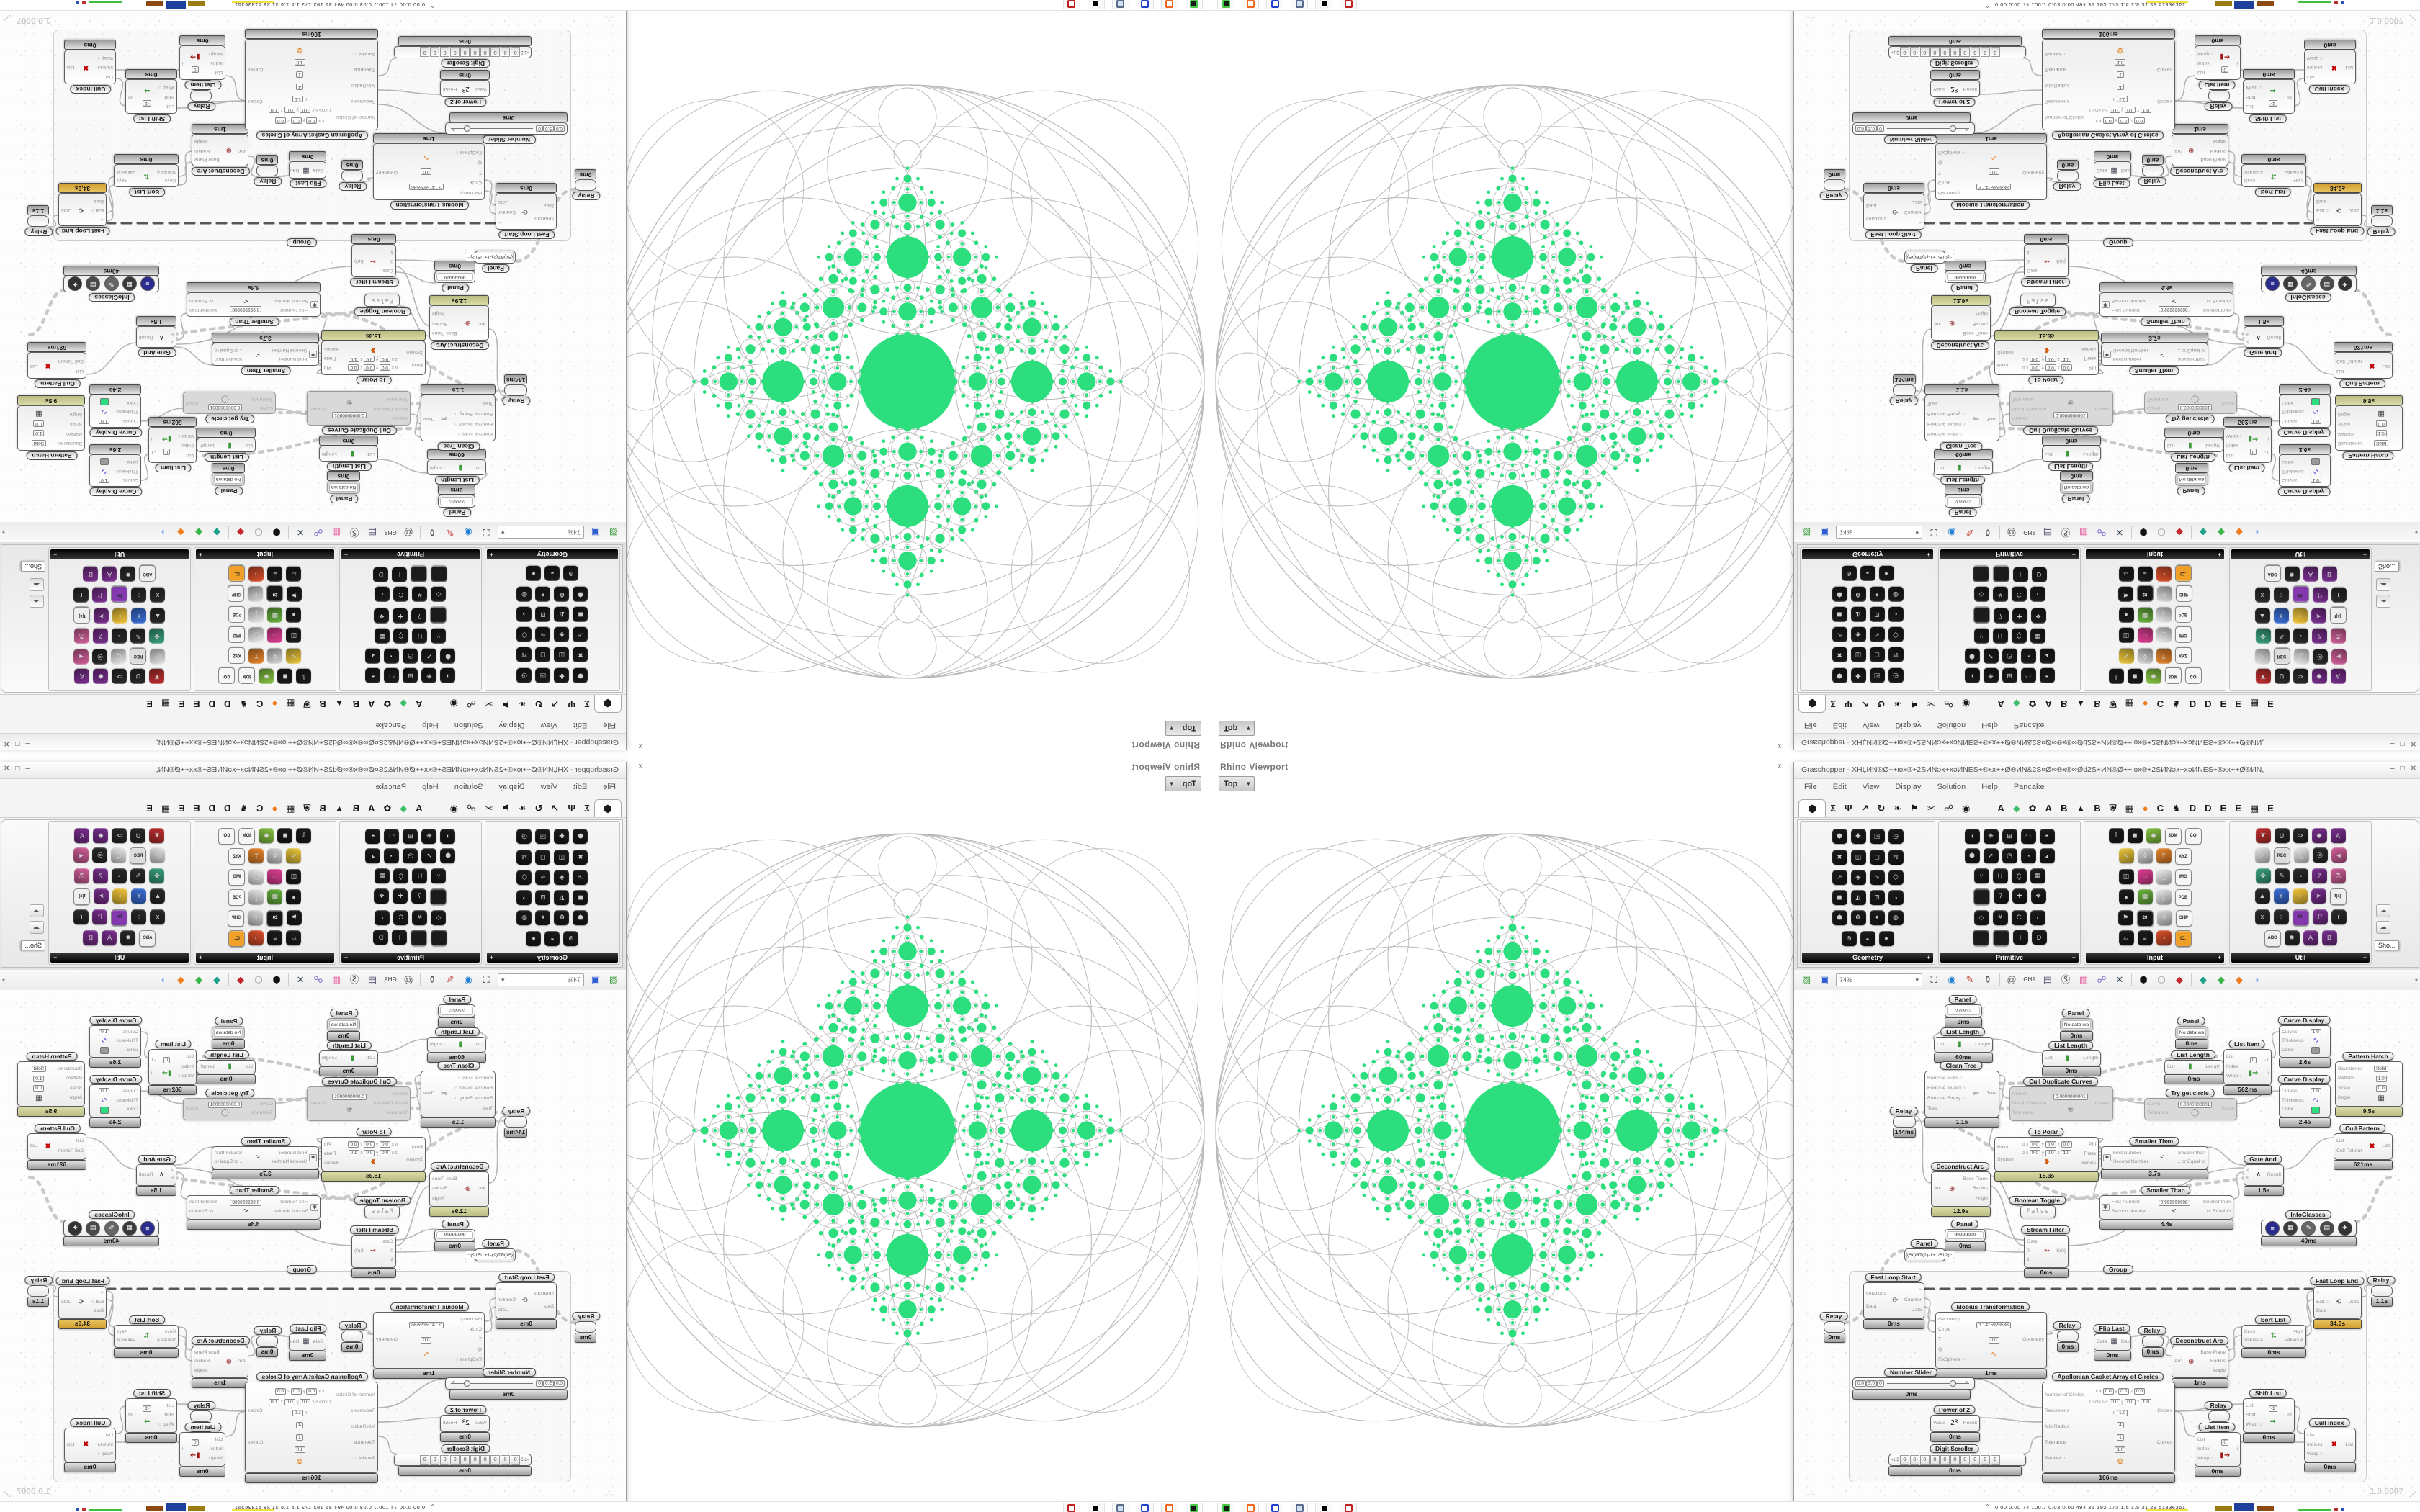 This screenshot has width=2420, height=1512. I want to click on cloud2-icon: ☁, so click(37, 584).